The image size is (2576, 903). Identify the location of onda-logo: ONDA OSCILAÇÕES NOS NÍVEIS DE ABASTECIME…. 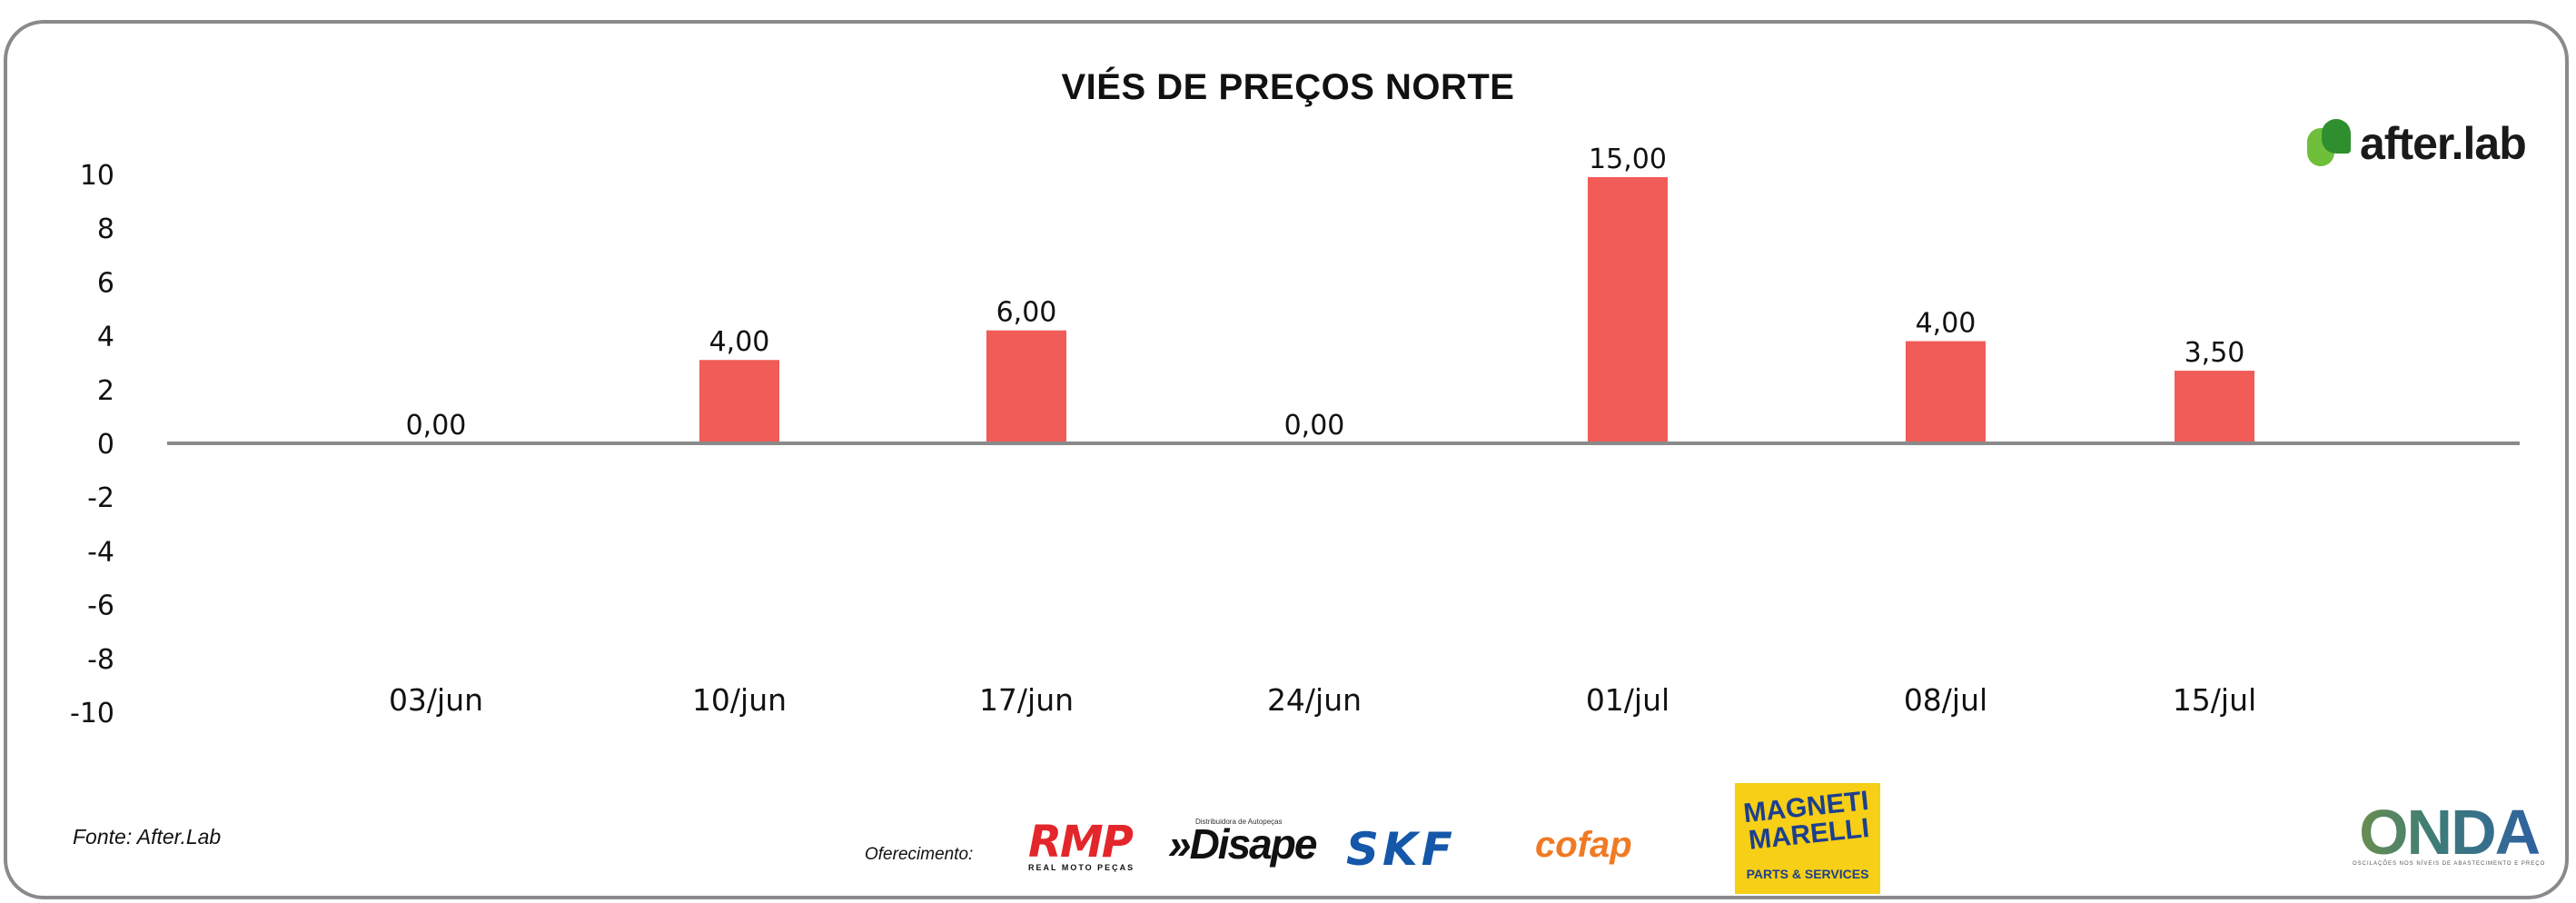
(2449, 832).